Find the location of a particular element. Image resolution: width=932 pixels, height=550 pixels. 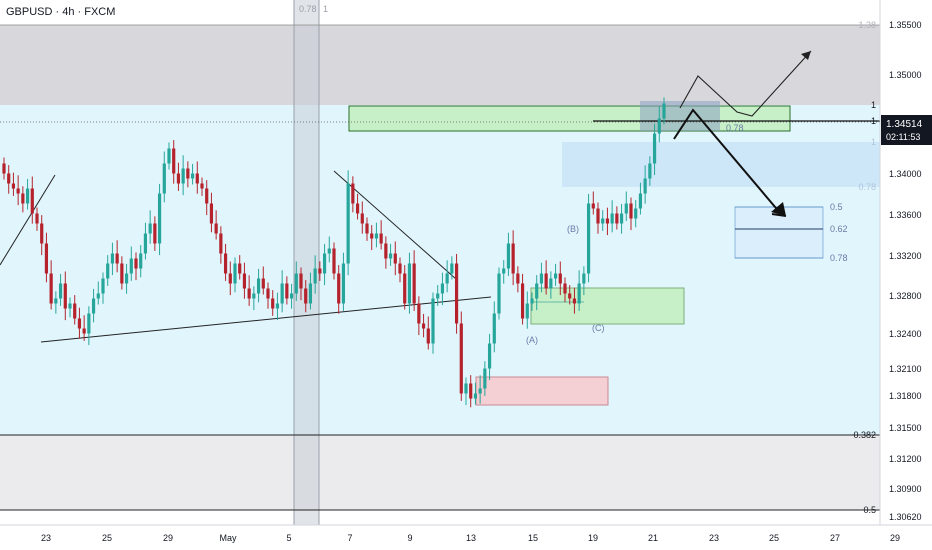

y-tick-label: 1.35000 is located at coordinates (905, 75).